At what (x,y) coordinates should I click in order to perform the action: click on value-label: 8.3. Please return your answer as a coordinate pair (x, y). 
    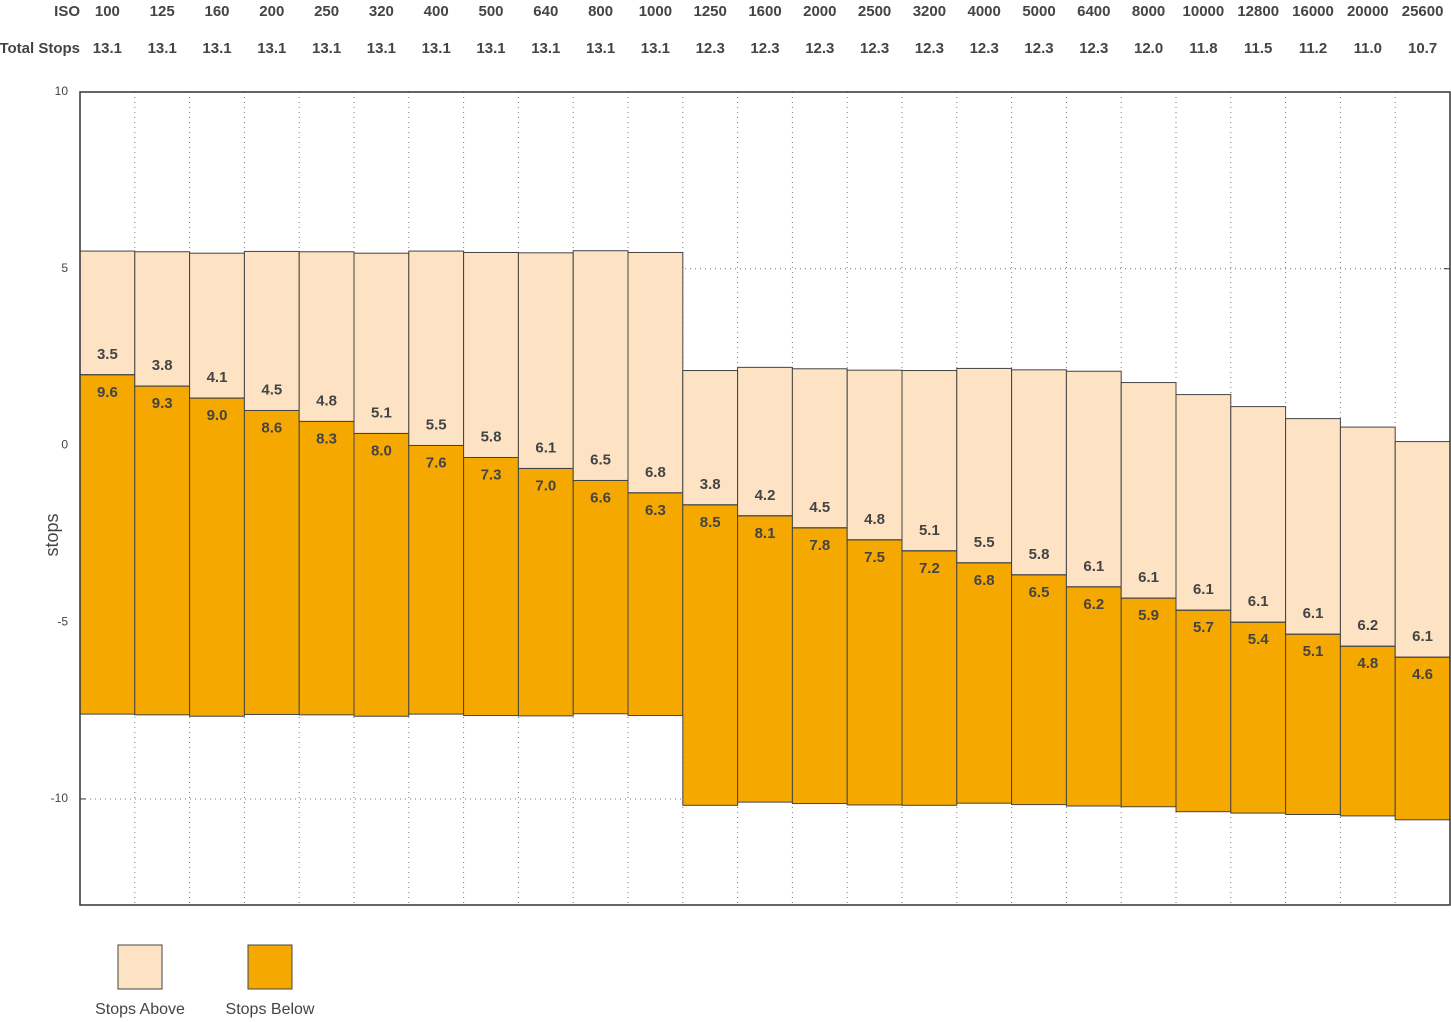
    Looking at the image, I should click on (326, 438).